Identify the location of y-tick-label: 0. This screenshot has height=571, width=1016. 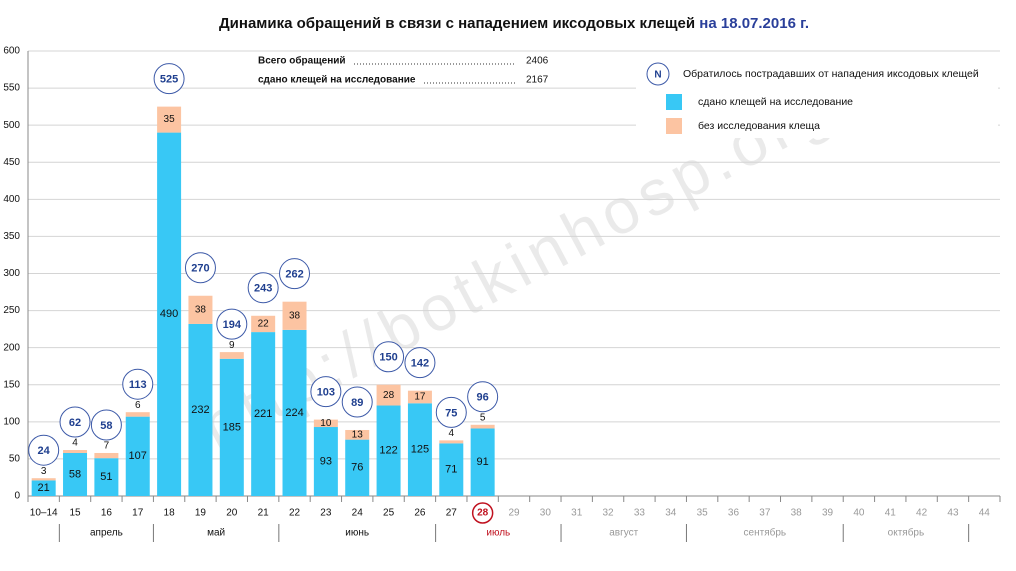
(17, 496).